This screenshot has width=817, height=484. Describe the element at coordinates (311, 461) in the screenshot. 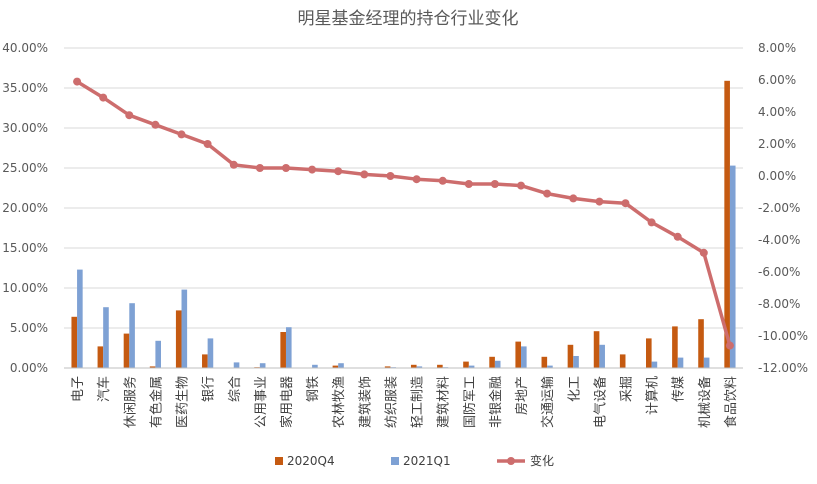

I see `legend-label: 2020Q4` at that location.